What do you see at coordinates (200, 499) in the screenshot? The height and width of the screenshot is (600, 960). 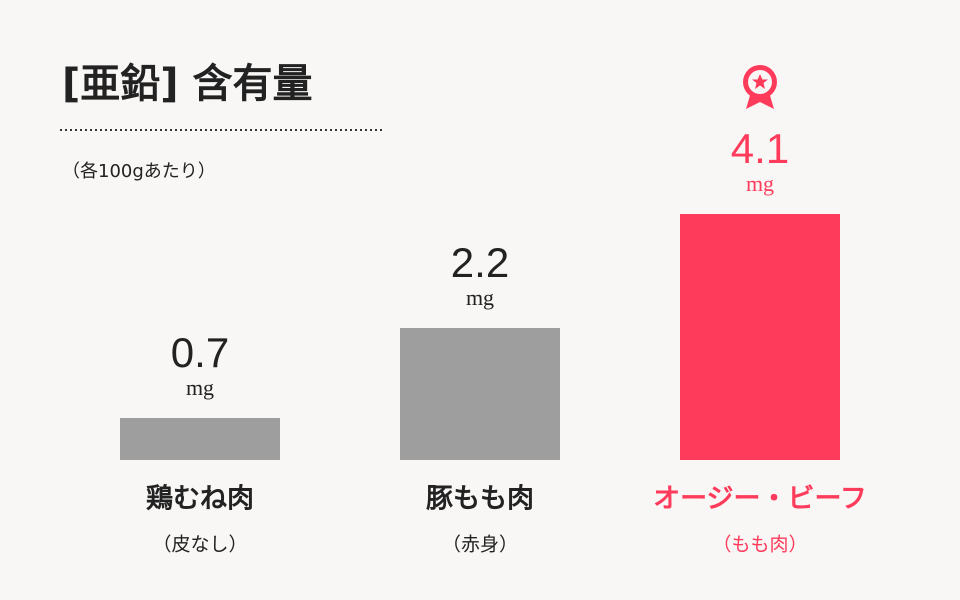 I see `category-label: 鶏むね肉` at bounding box center [200, 499].